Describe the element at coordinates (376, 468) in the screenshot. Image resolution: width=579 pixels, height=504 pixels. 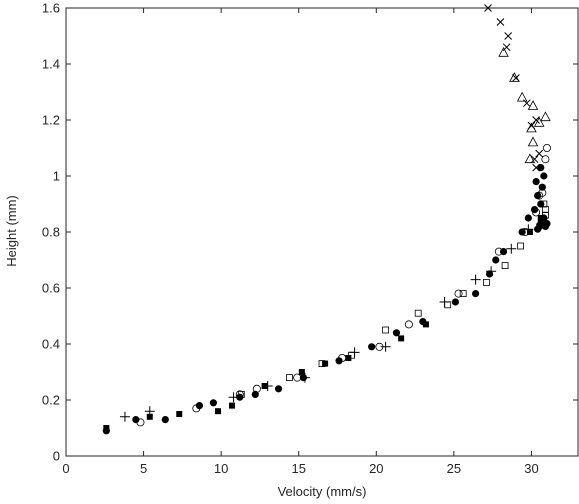
I see `x-tick-label: 20` at that location.